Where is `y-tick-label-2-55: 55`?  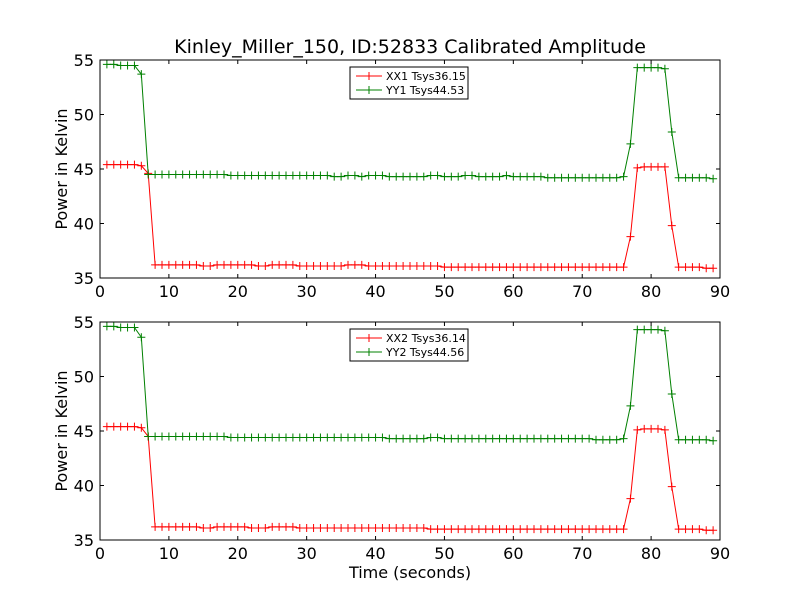
y-tick-label-2-55: 55 is located at coordinates (84, 322).